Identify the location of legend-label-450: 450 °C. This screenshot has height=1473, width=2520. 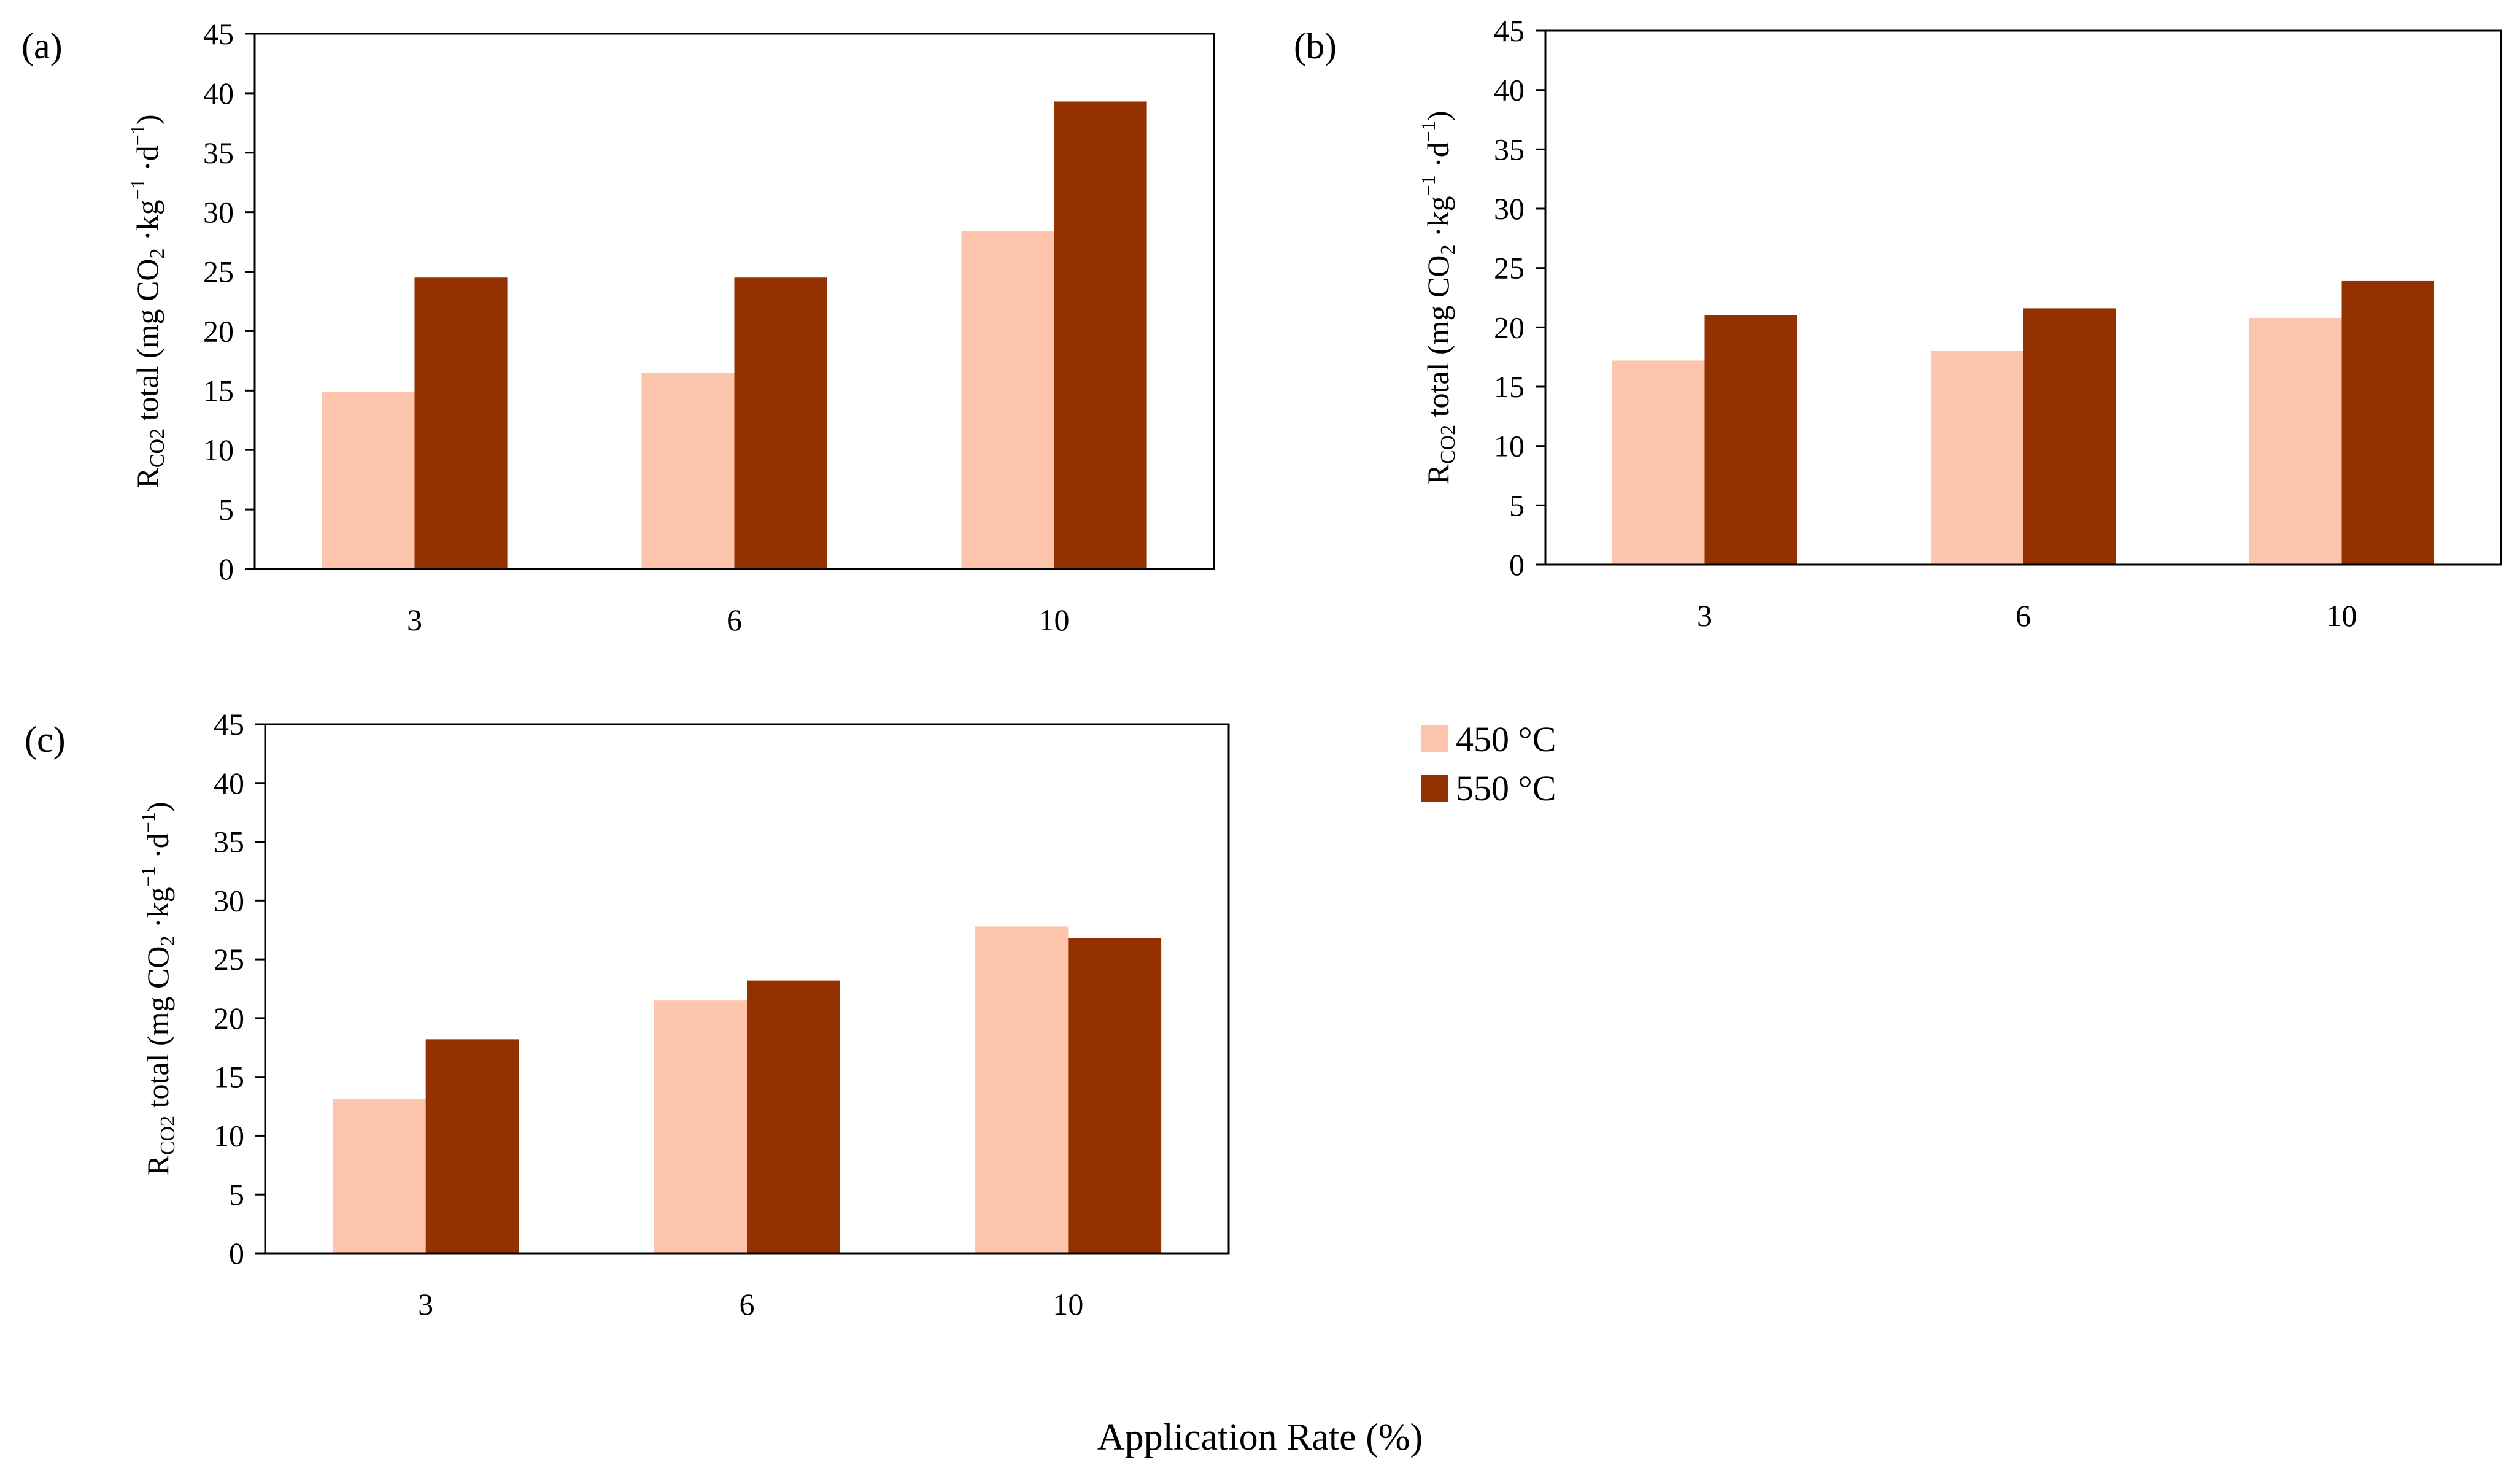
(1506, 739).